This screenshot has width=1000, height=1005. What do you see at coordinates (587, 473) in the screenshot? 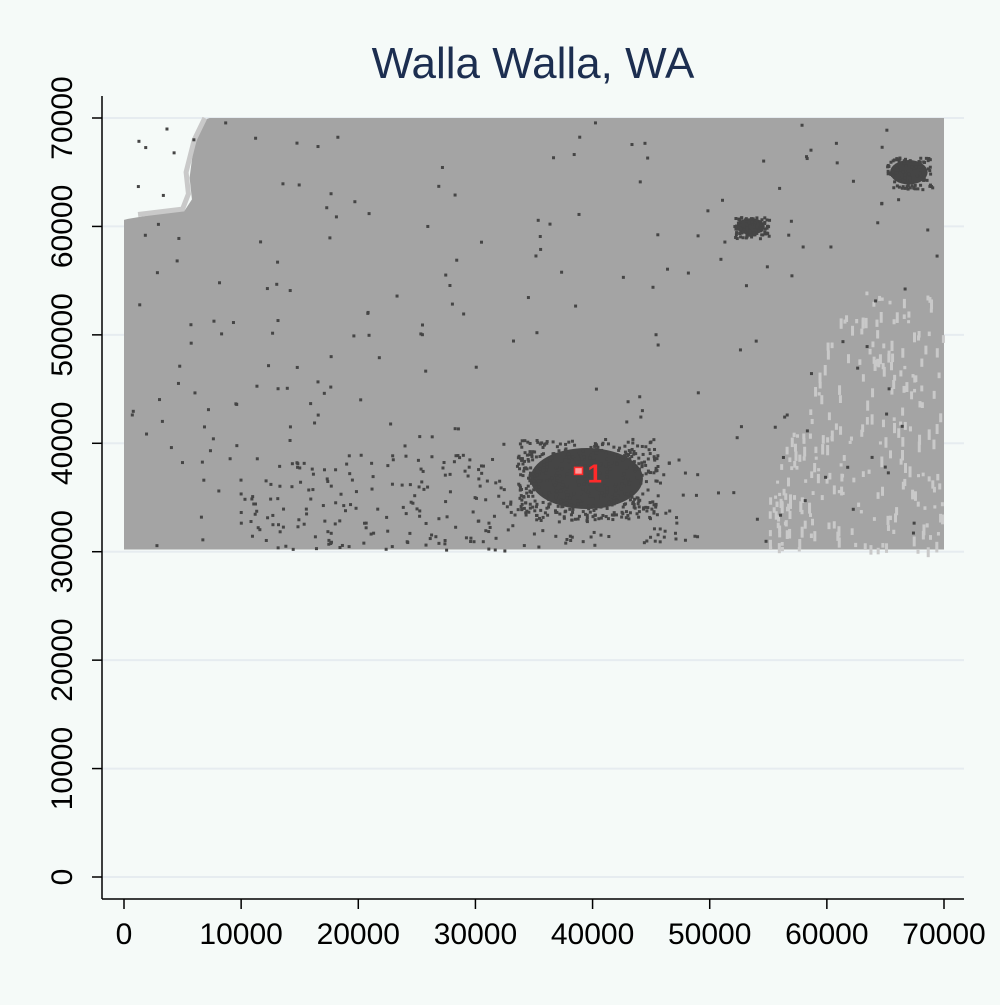
I see `marker-layer: 1` at bounding box center [587, 473].